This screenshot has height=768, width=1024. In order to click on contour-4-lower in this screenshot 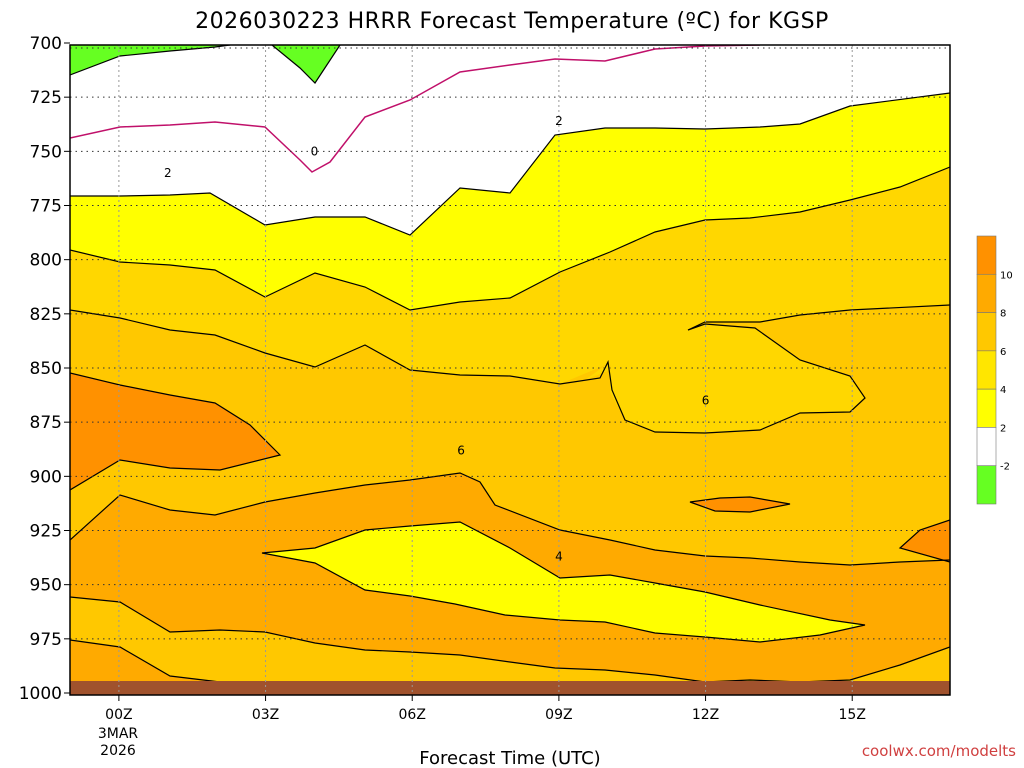, I will do `click(563, 582)`.